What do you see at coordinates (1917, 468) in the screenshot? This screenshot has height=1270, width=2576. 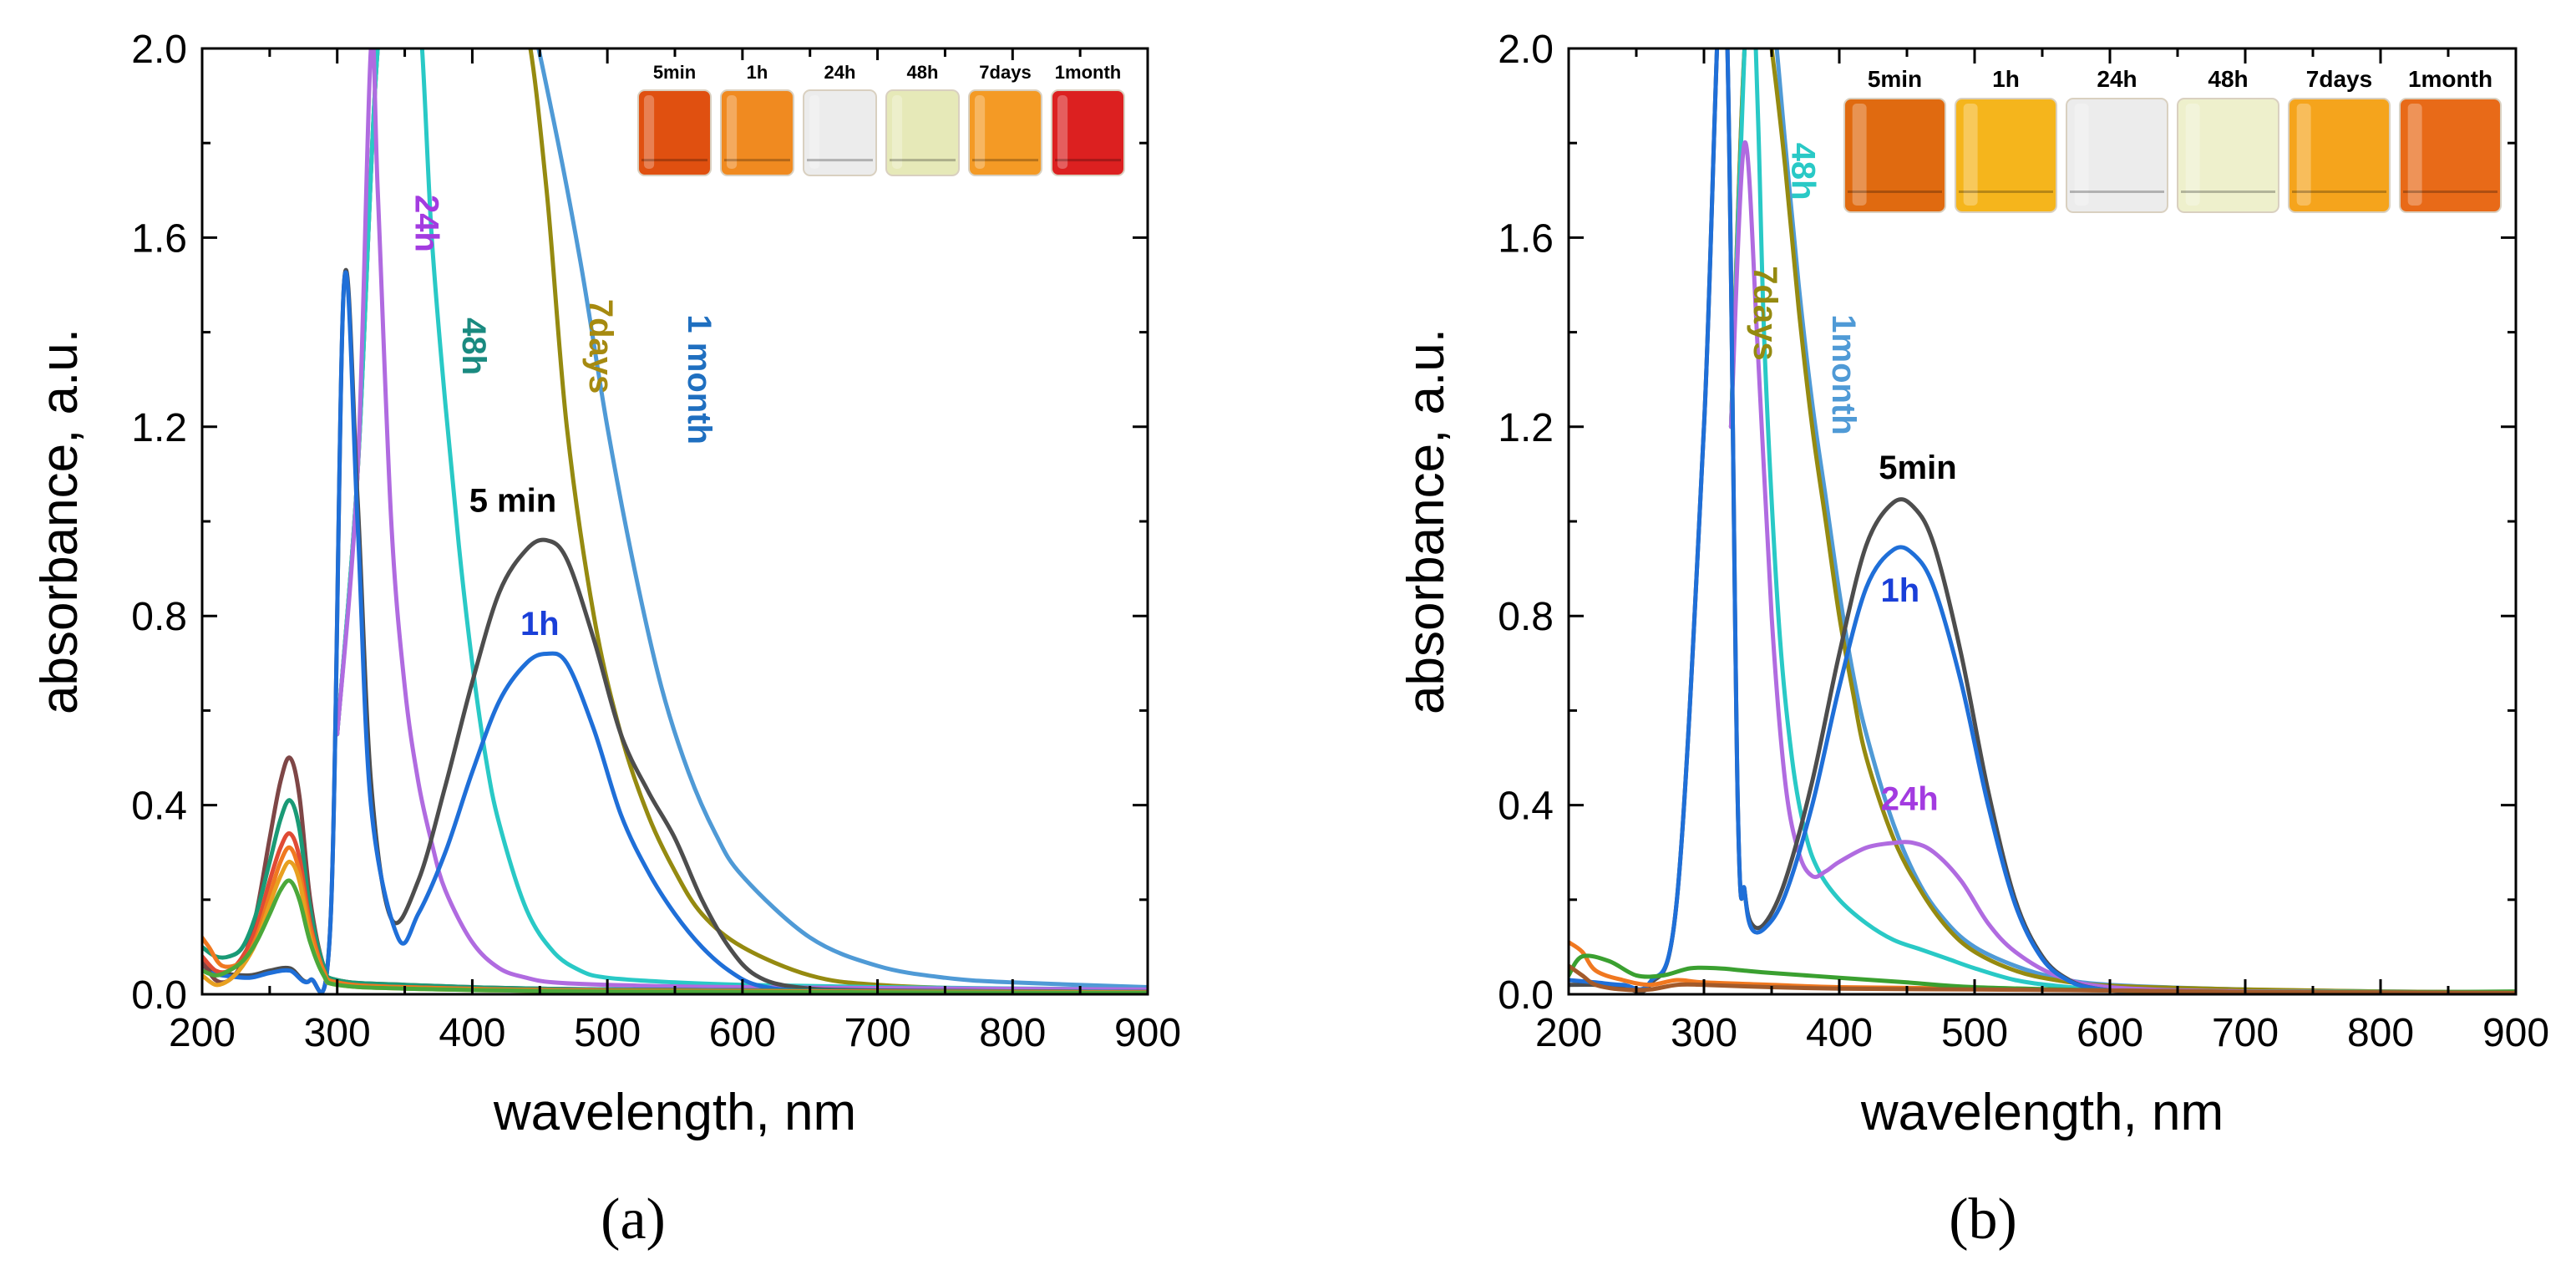 I see `curve-annotation: 5min` at bounding box center [1917, 468].